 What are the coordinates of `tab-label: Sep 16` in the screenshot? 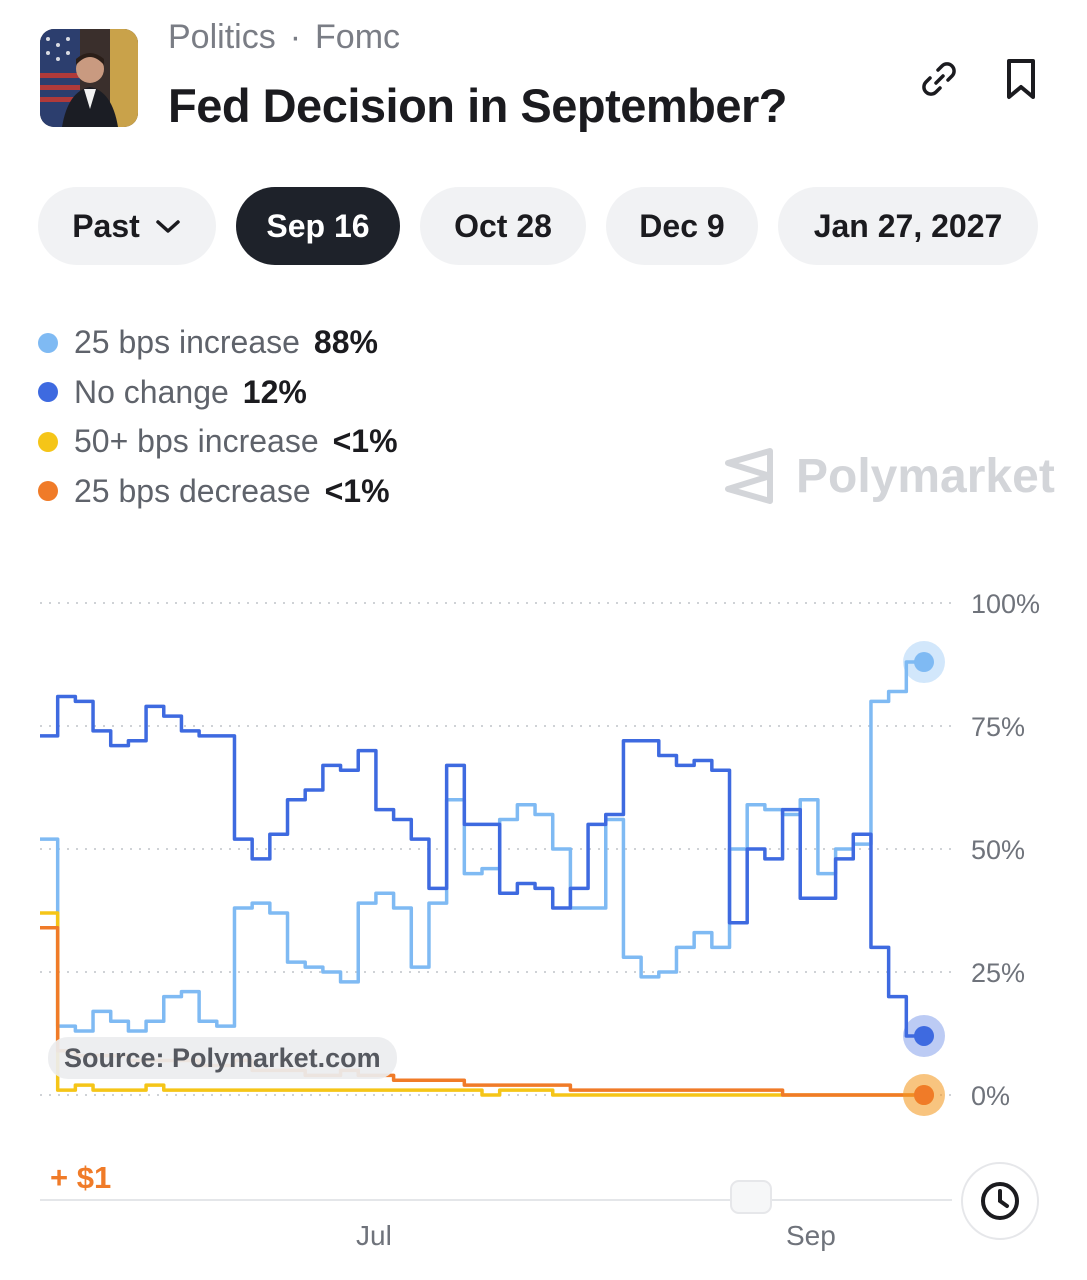 It's located at (318, 225).